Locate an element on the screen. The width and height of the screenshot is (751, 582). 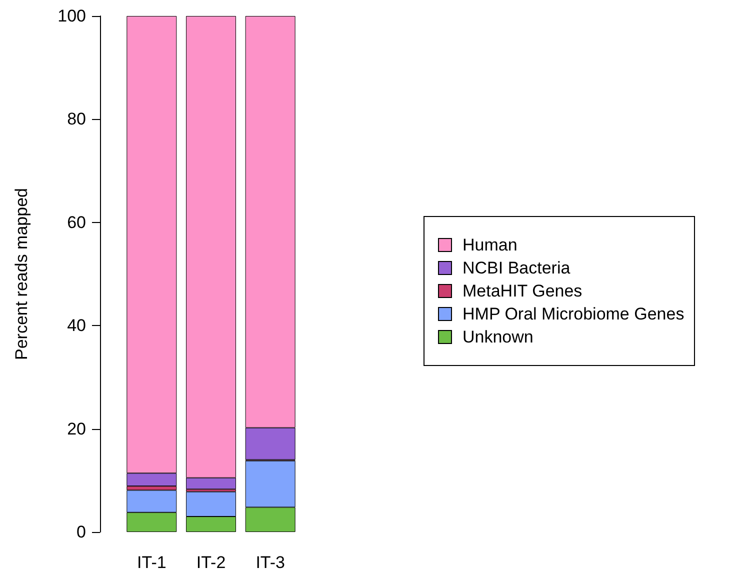
y-tick-label: 40 is located at coordinates (76, 326).